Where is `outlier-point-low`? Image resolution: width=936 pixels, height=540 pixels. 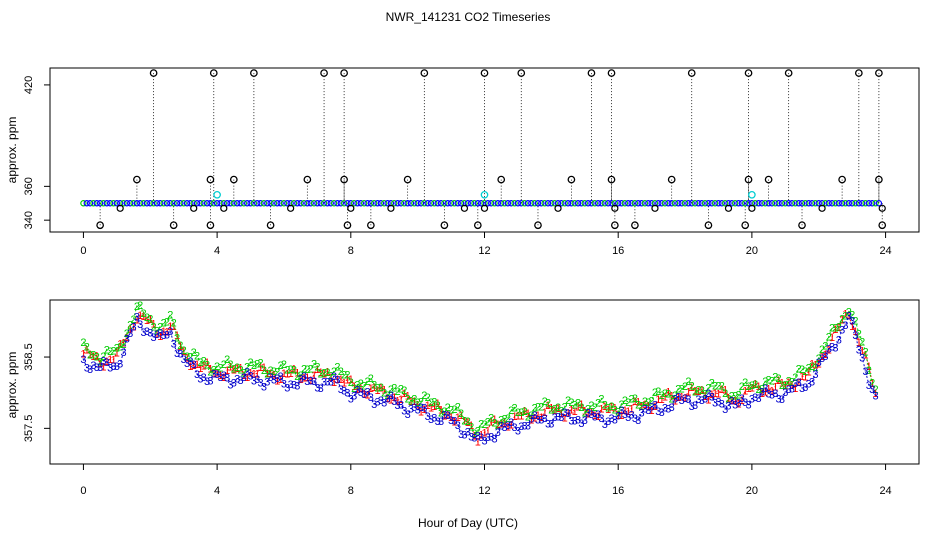
outlier-point-low is located at coordinates (173, 225).